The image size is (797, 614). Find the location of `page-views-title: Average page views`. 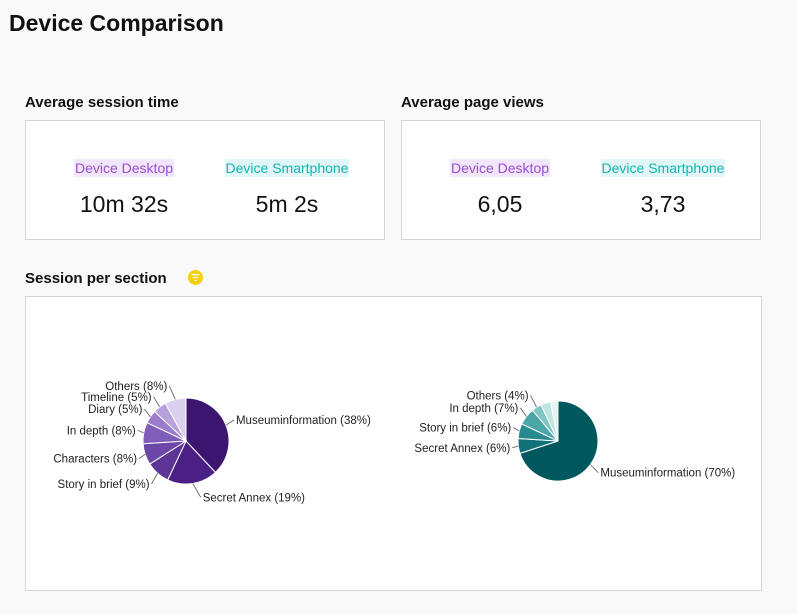

page-views-title: Average page views is located at coordinates (472, 102).